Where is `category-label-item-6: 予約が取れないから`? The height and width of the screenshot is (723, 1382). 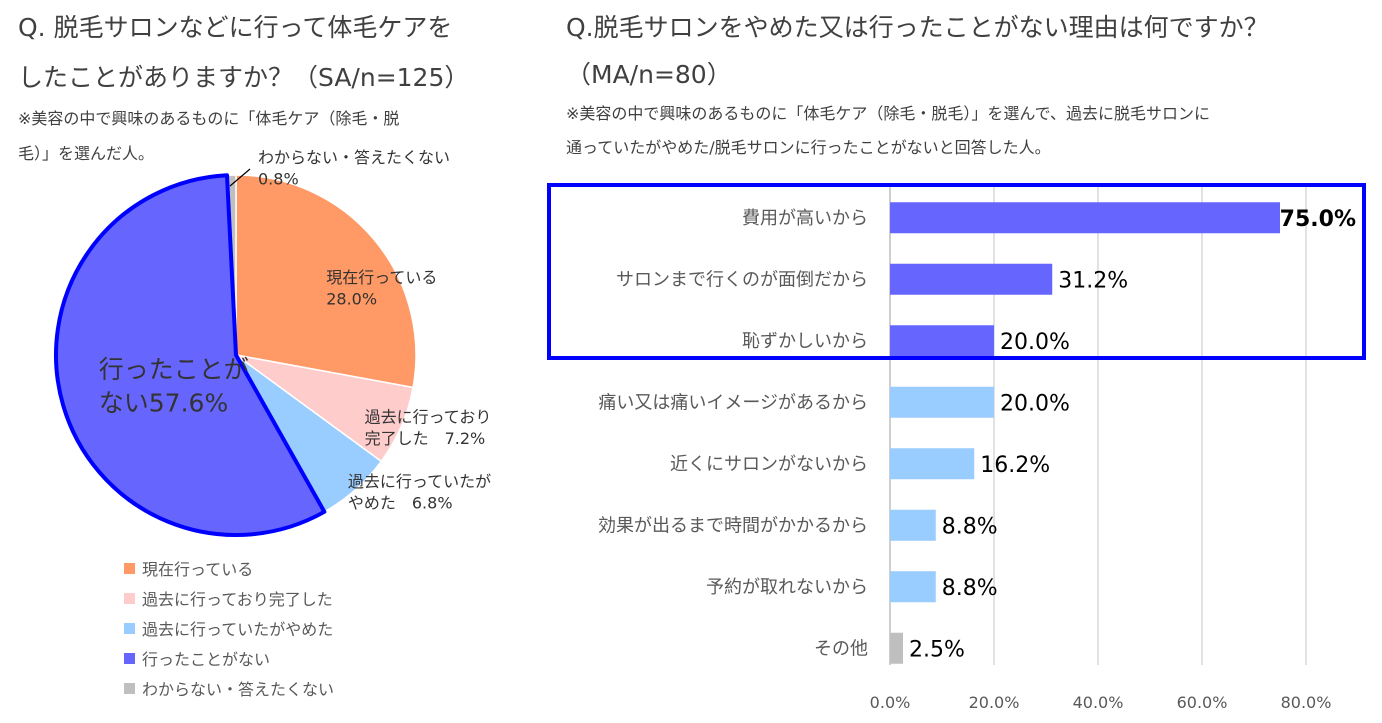 category-label-item-6: 予約が取れないから is located at coordinates (787, 587).